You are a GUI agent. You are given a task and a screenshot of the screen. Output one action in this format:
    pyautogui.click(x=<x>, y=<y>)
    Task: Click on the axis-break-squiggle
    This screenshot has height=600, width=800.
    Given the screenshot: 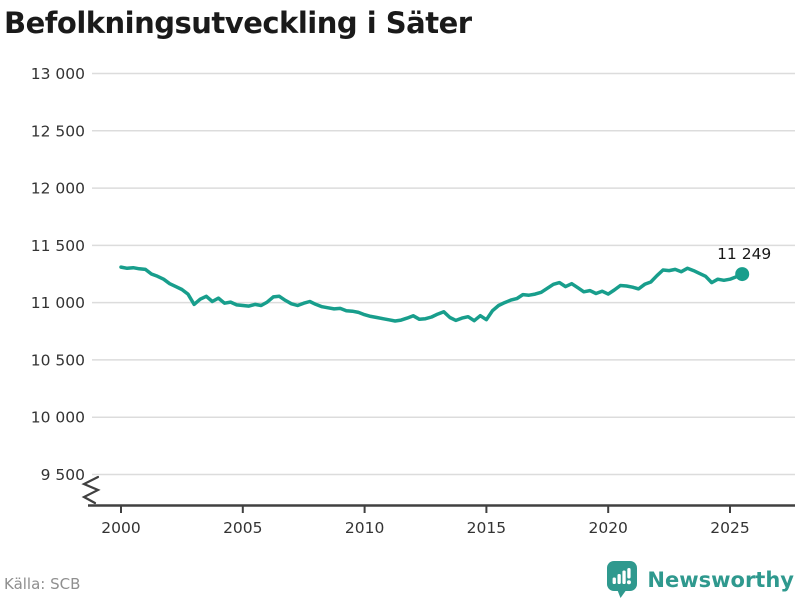 What is the action you would take?
    pyautogui.click(x=91, y=490)
    